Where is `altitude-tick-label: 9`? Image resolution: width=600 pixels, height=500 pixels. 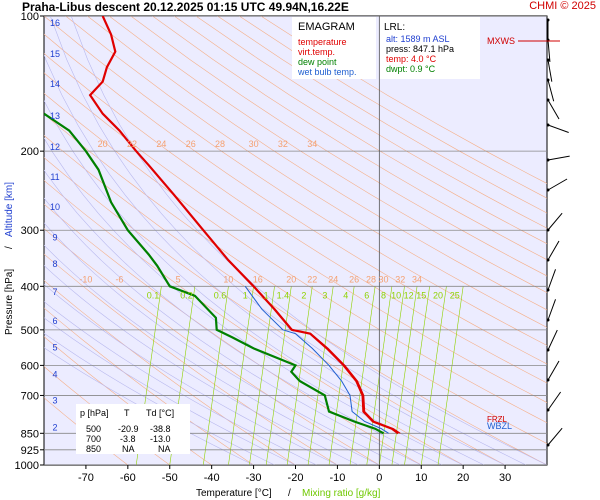 altitude-tick-label: 9 is located at coordinates (54, 238).